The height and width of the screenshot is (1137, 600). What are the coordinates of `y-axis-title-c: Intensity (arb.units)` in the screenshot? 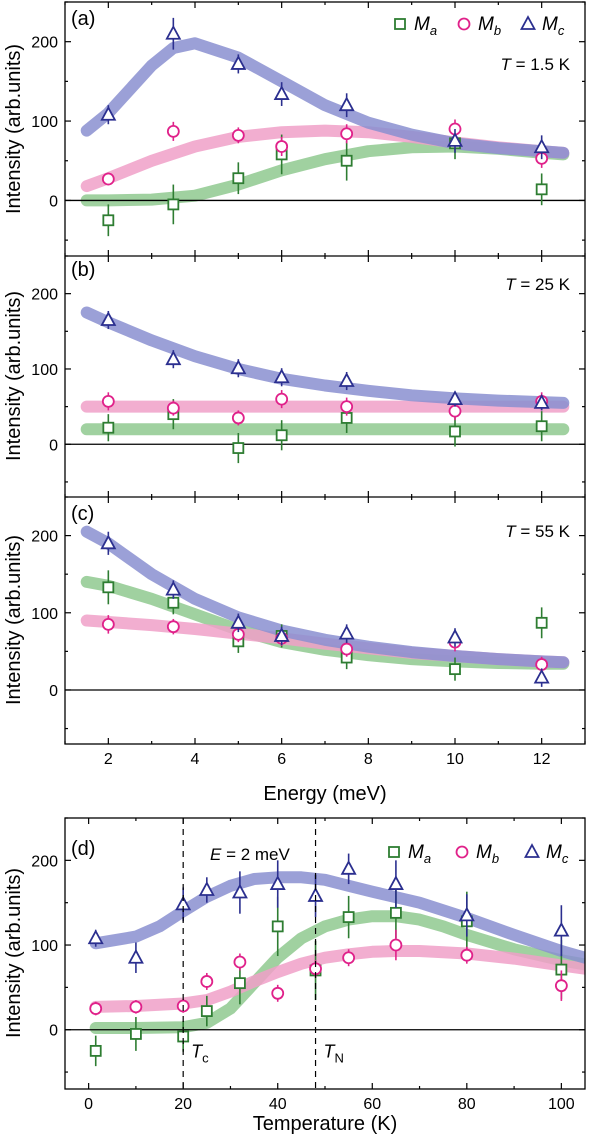 It's located at (14, 620).